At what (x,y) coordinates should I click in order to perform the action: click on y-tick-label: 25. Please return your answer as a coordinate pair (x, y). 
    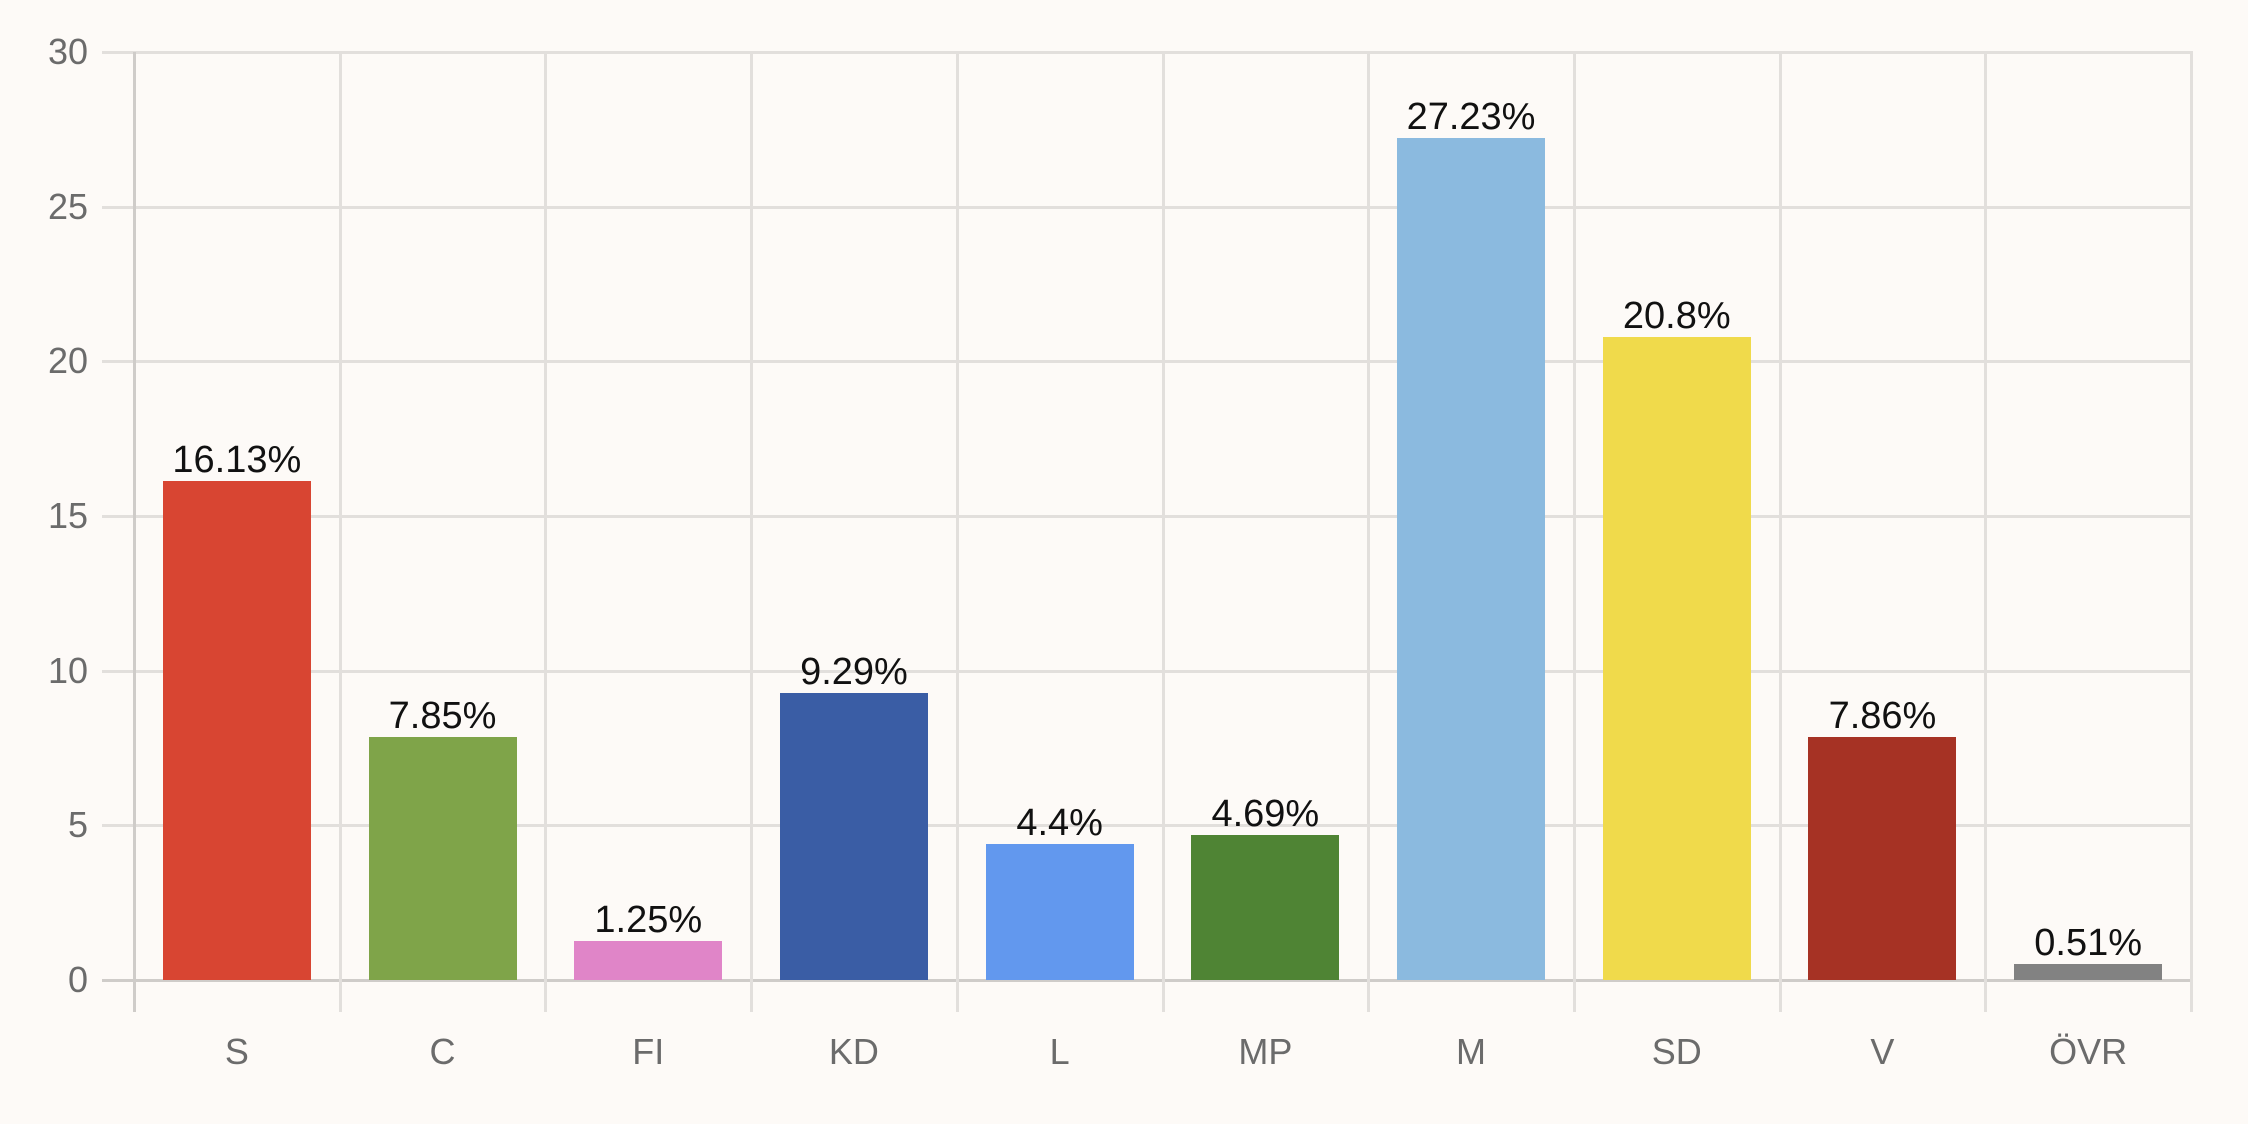
    Looking at the image, I should click on (67, 206).